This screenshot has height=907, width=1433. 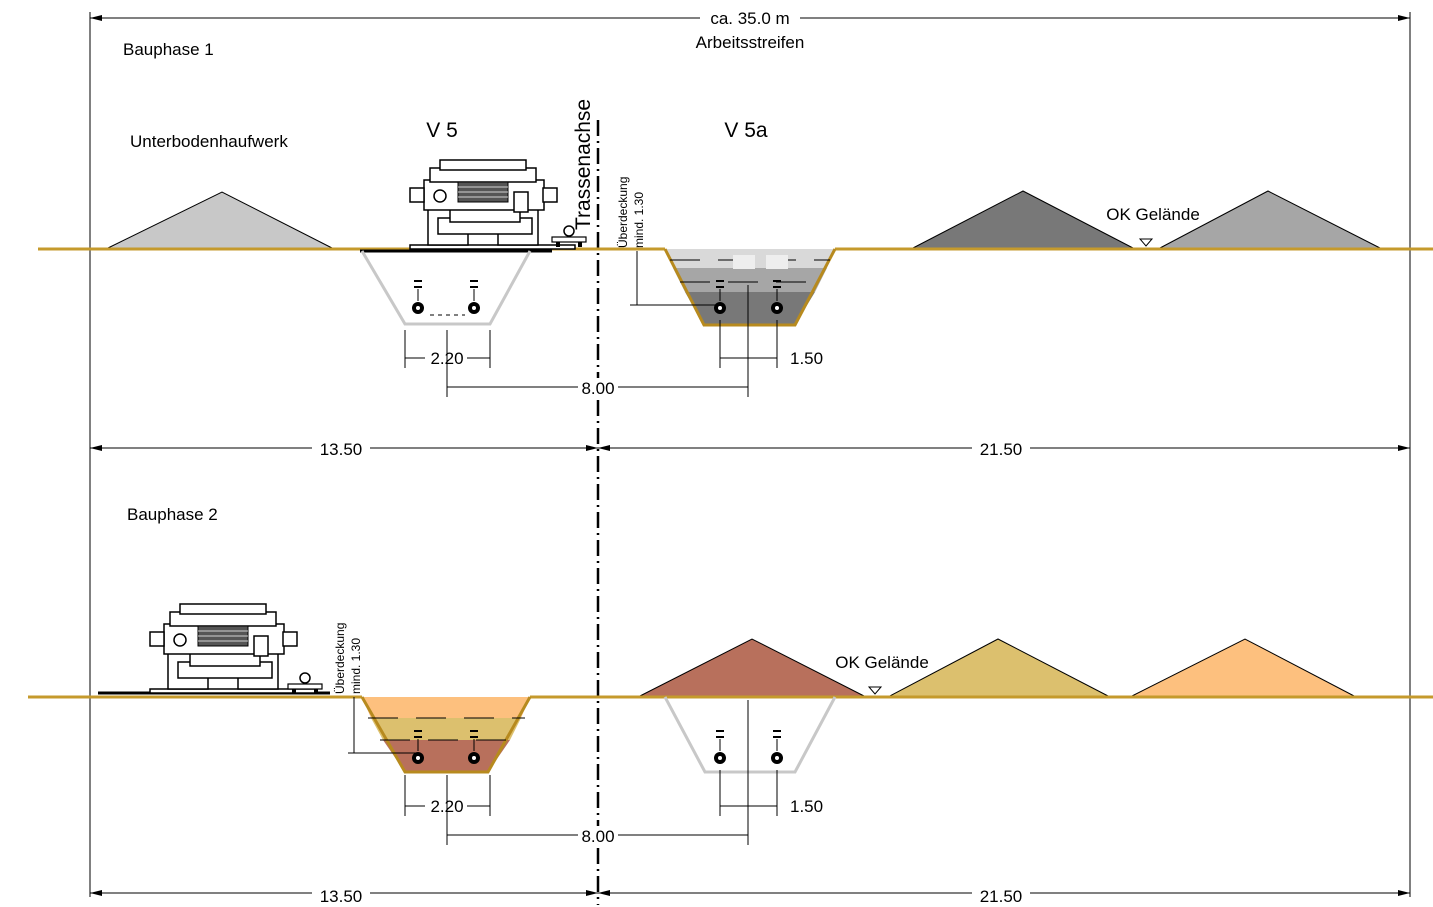 What do you see at coordinates (168, 49) in the screenshot?
I see `phase-1-title: Bauphase 1` at bounding box center [168, 49].